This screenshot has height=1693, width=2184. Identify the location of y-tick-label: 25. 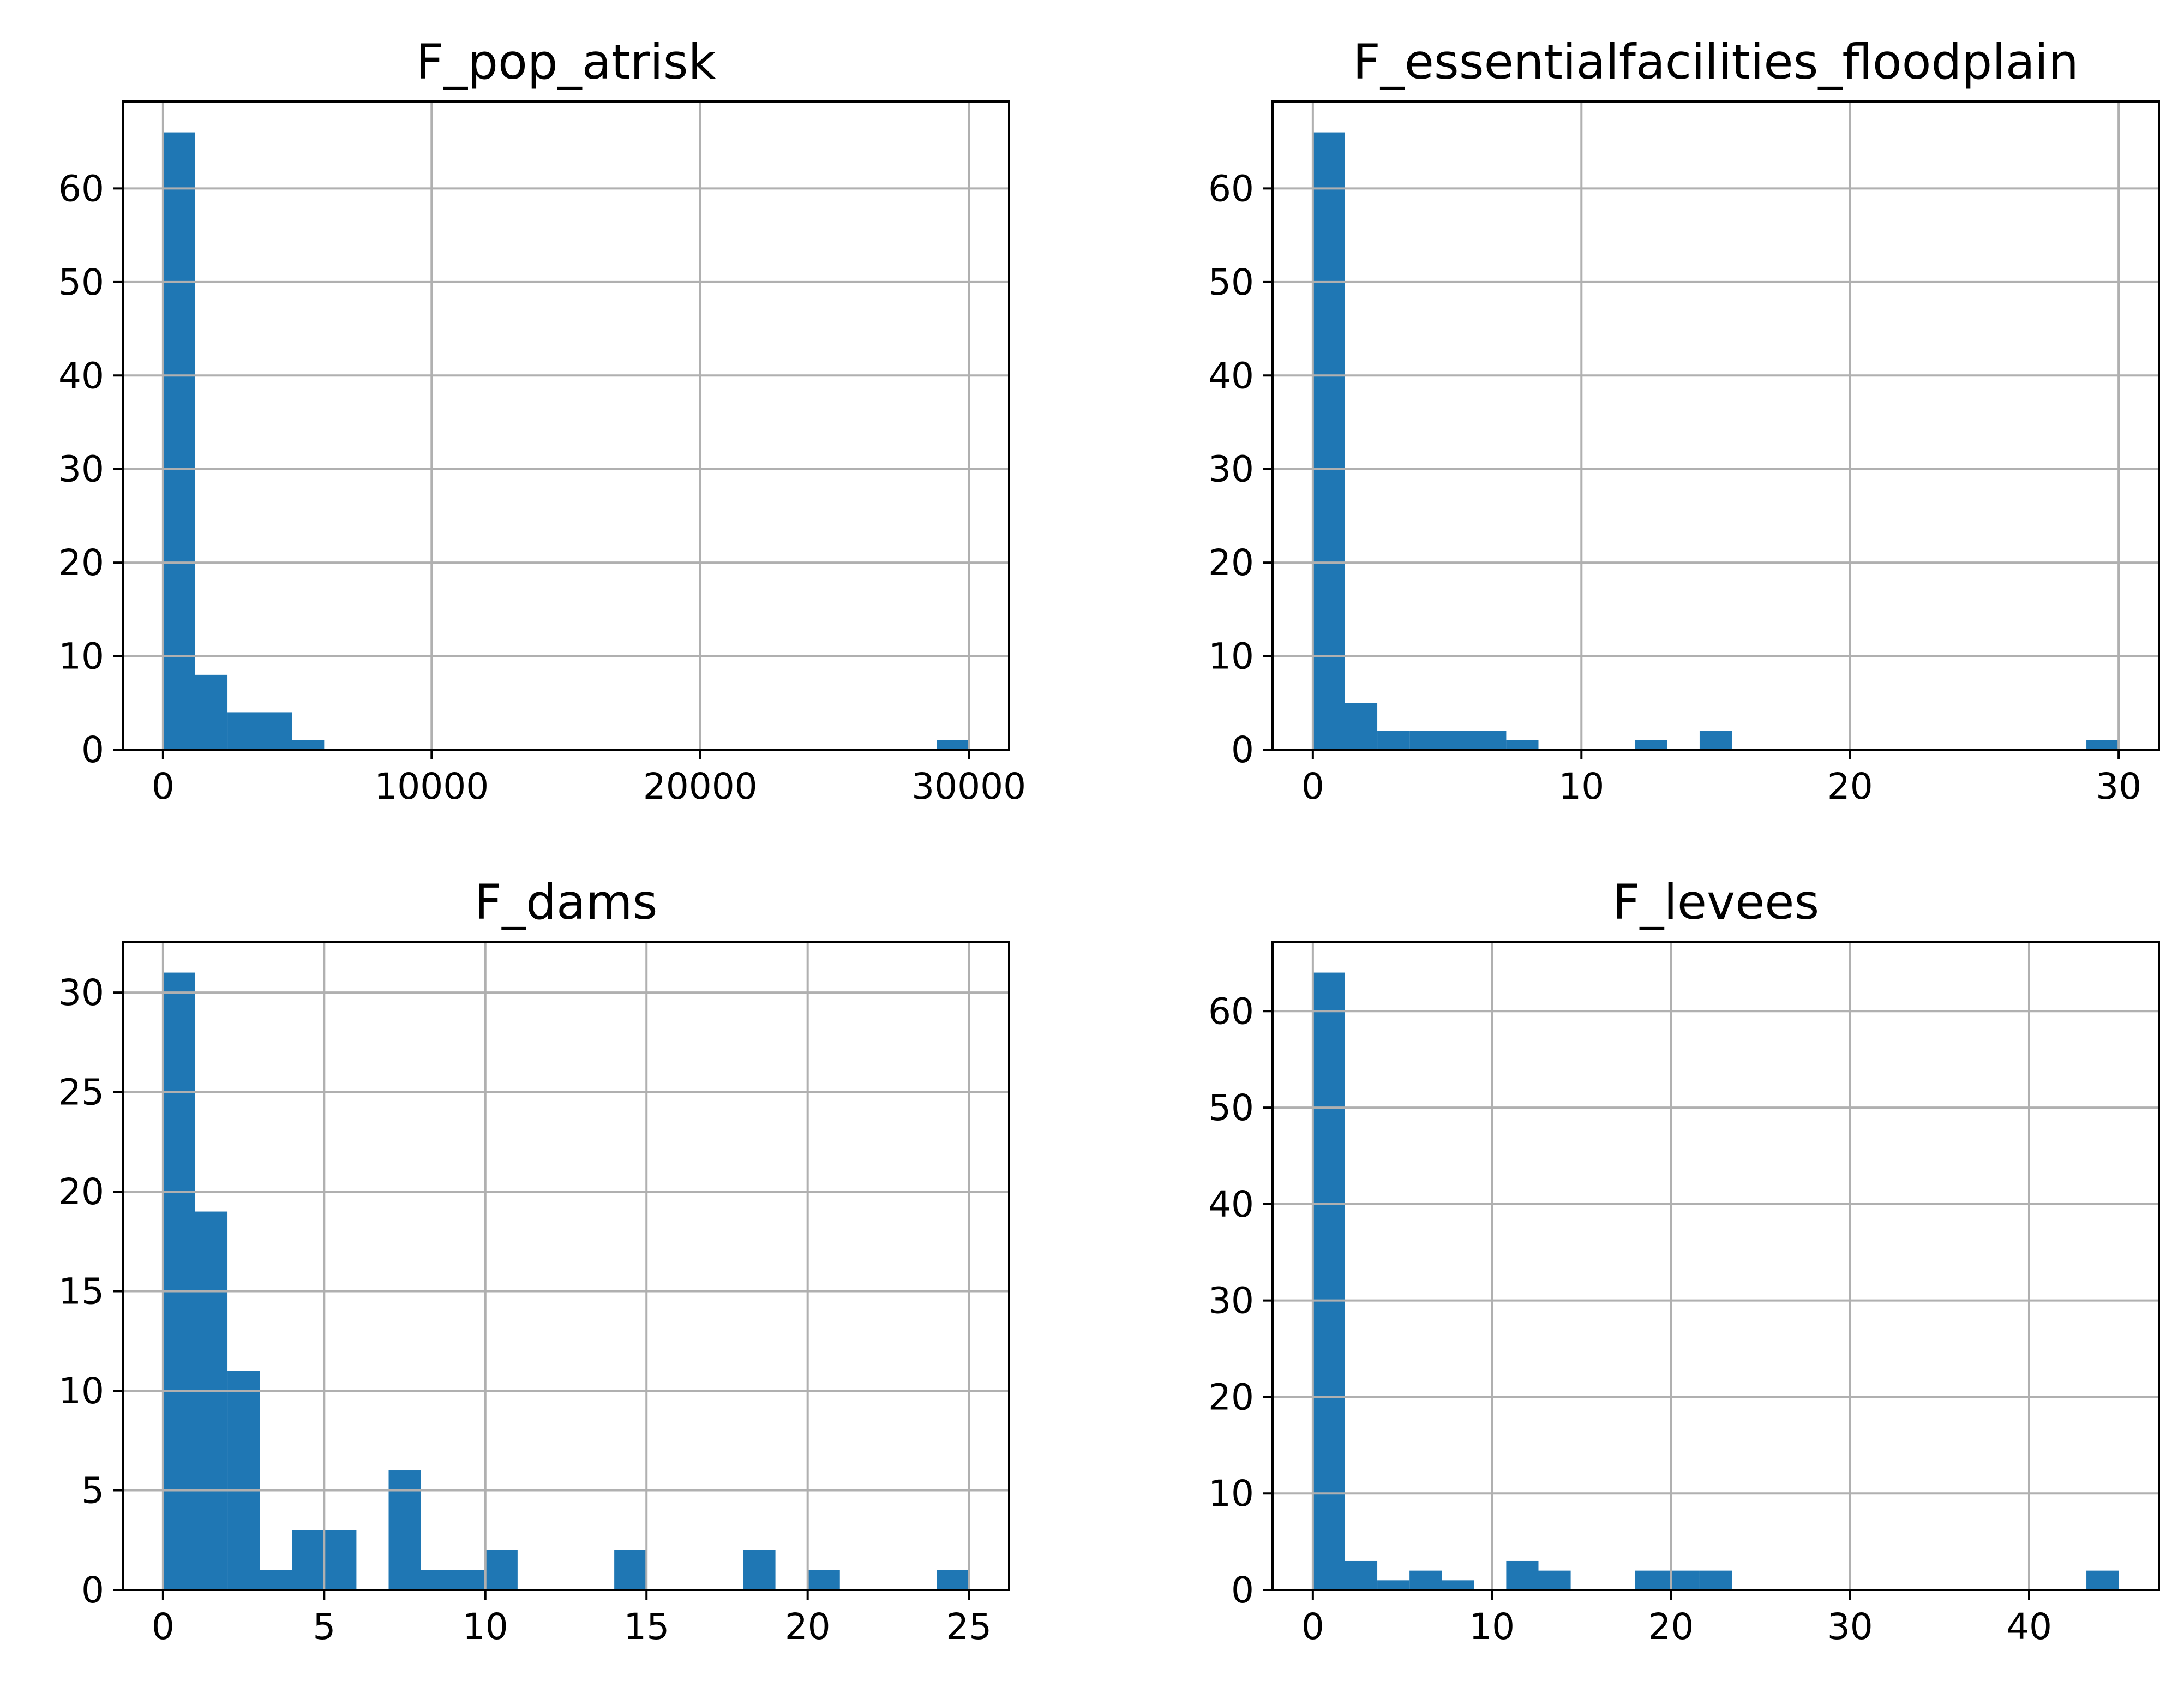
(81, 1093).